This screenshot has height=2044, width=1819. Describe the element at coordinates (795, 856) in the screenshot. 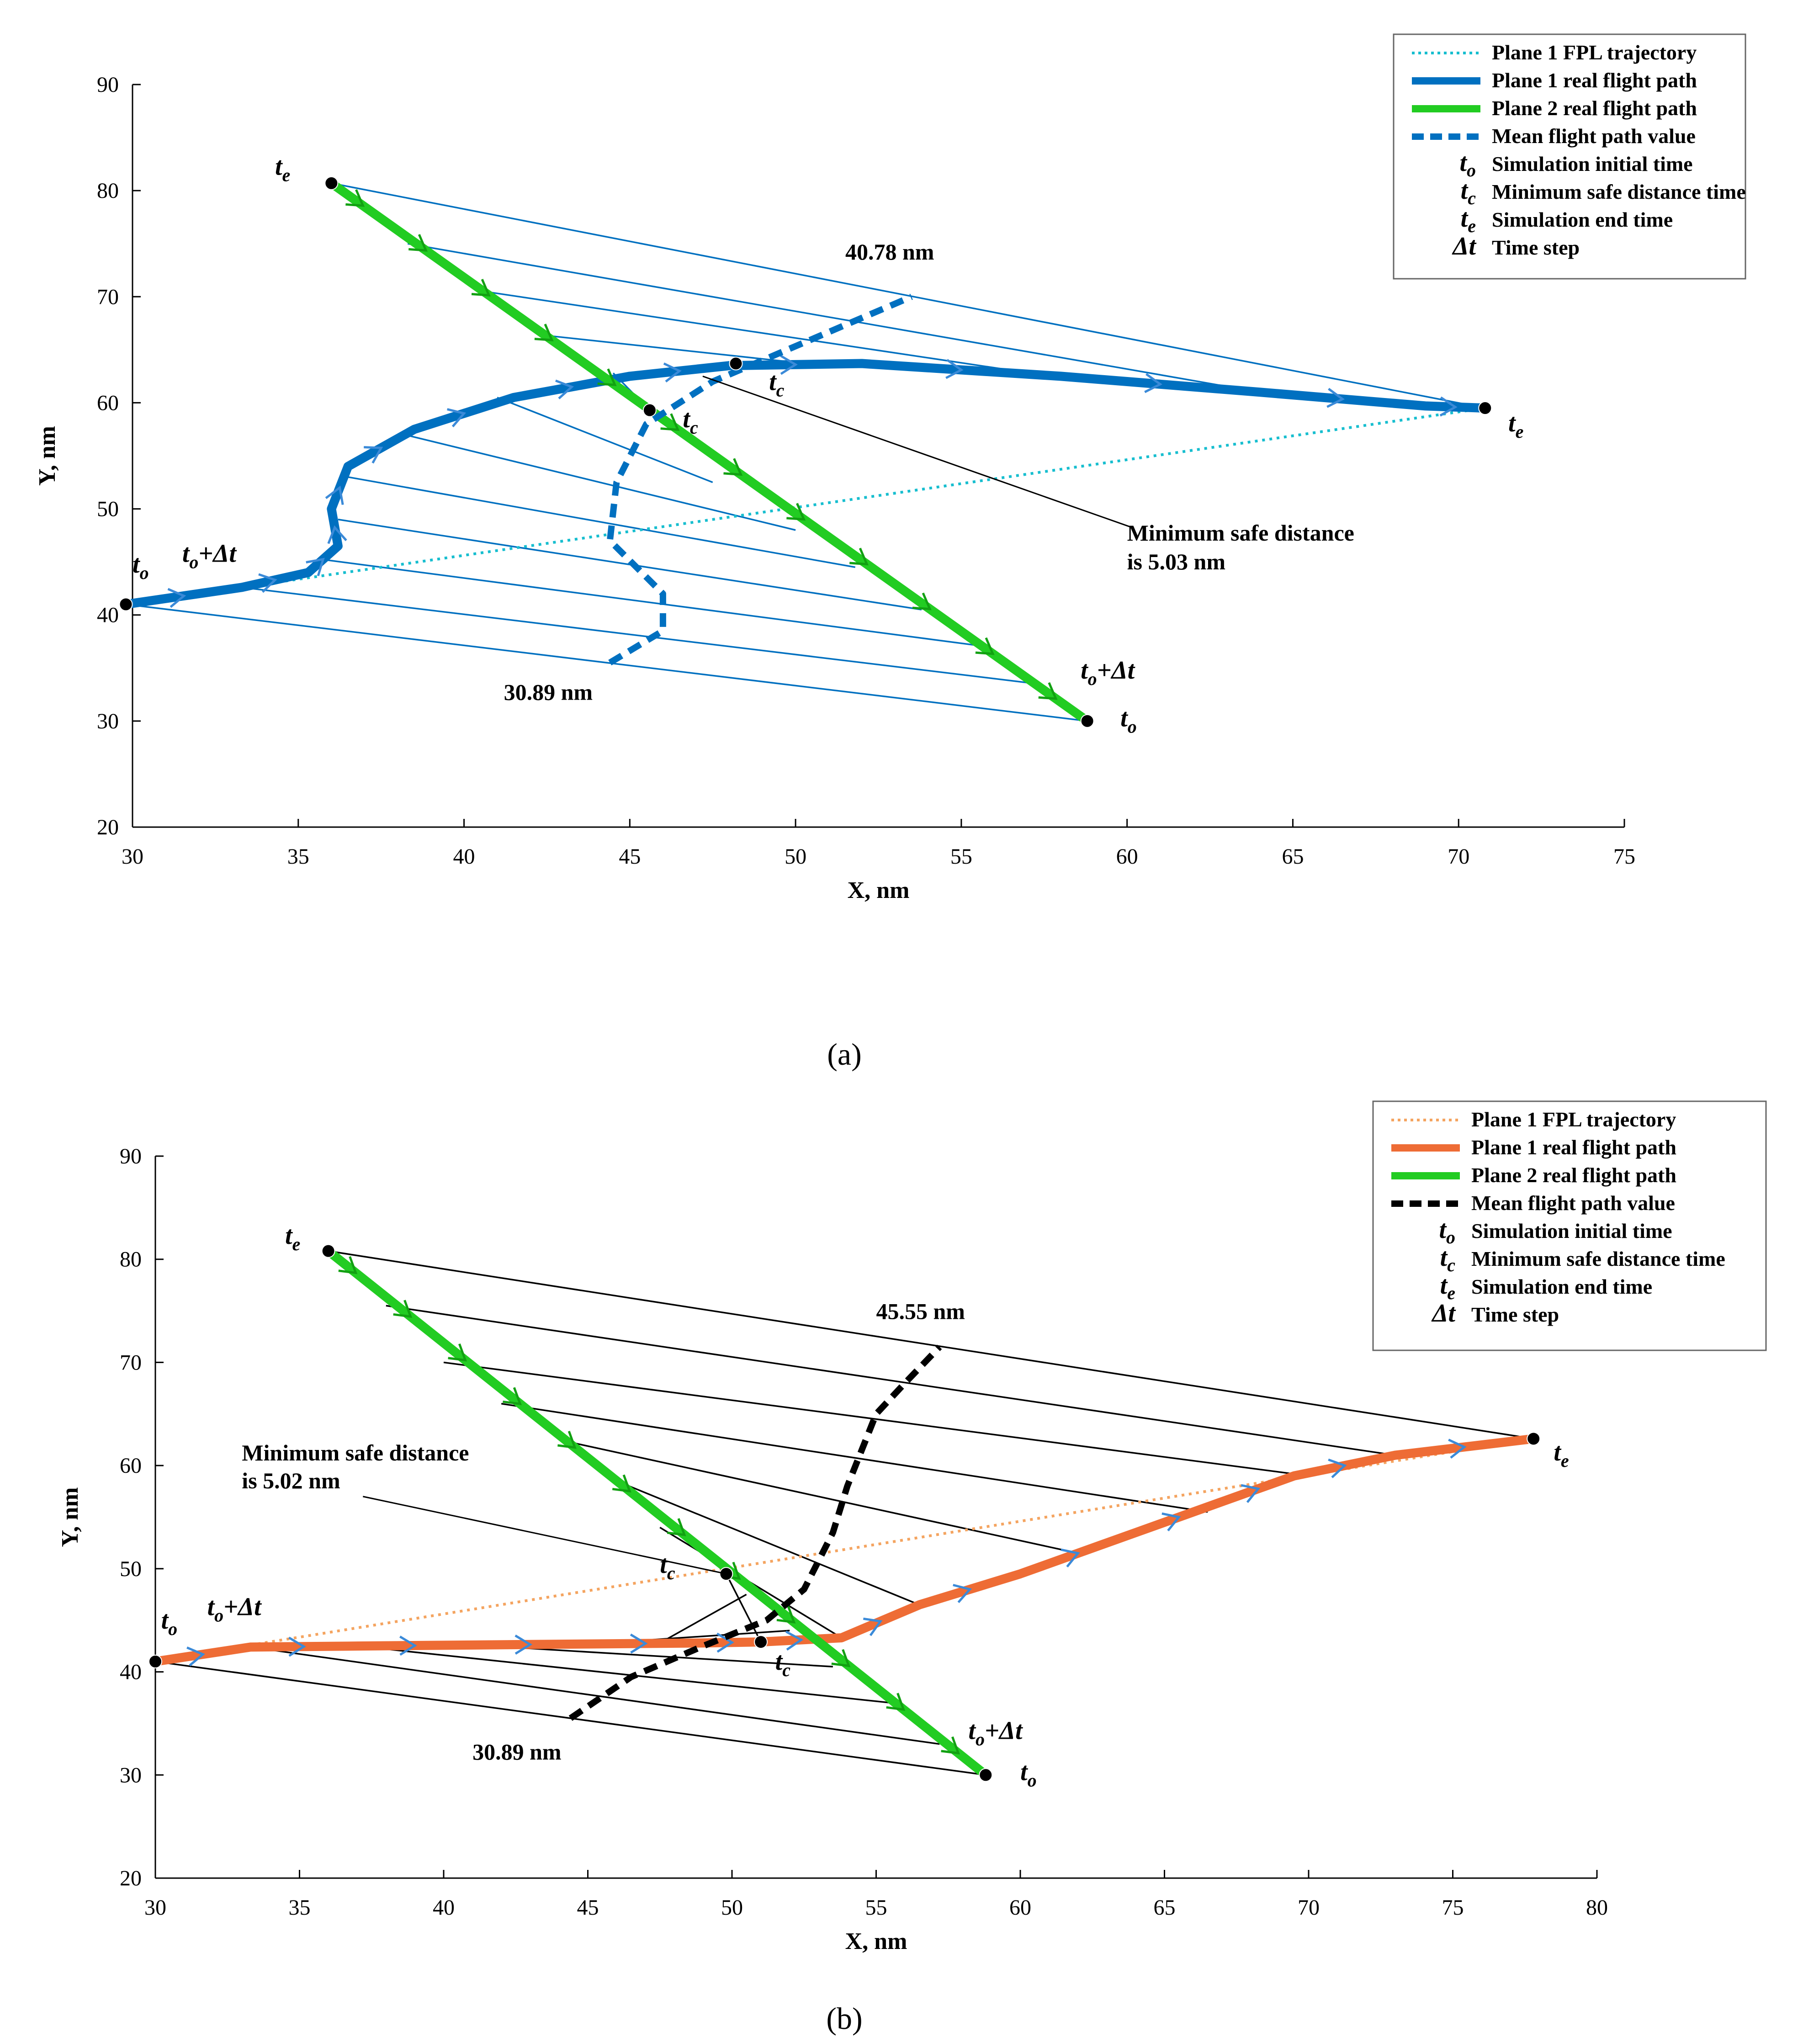

I see `x-tick-label: 50` at that location.